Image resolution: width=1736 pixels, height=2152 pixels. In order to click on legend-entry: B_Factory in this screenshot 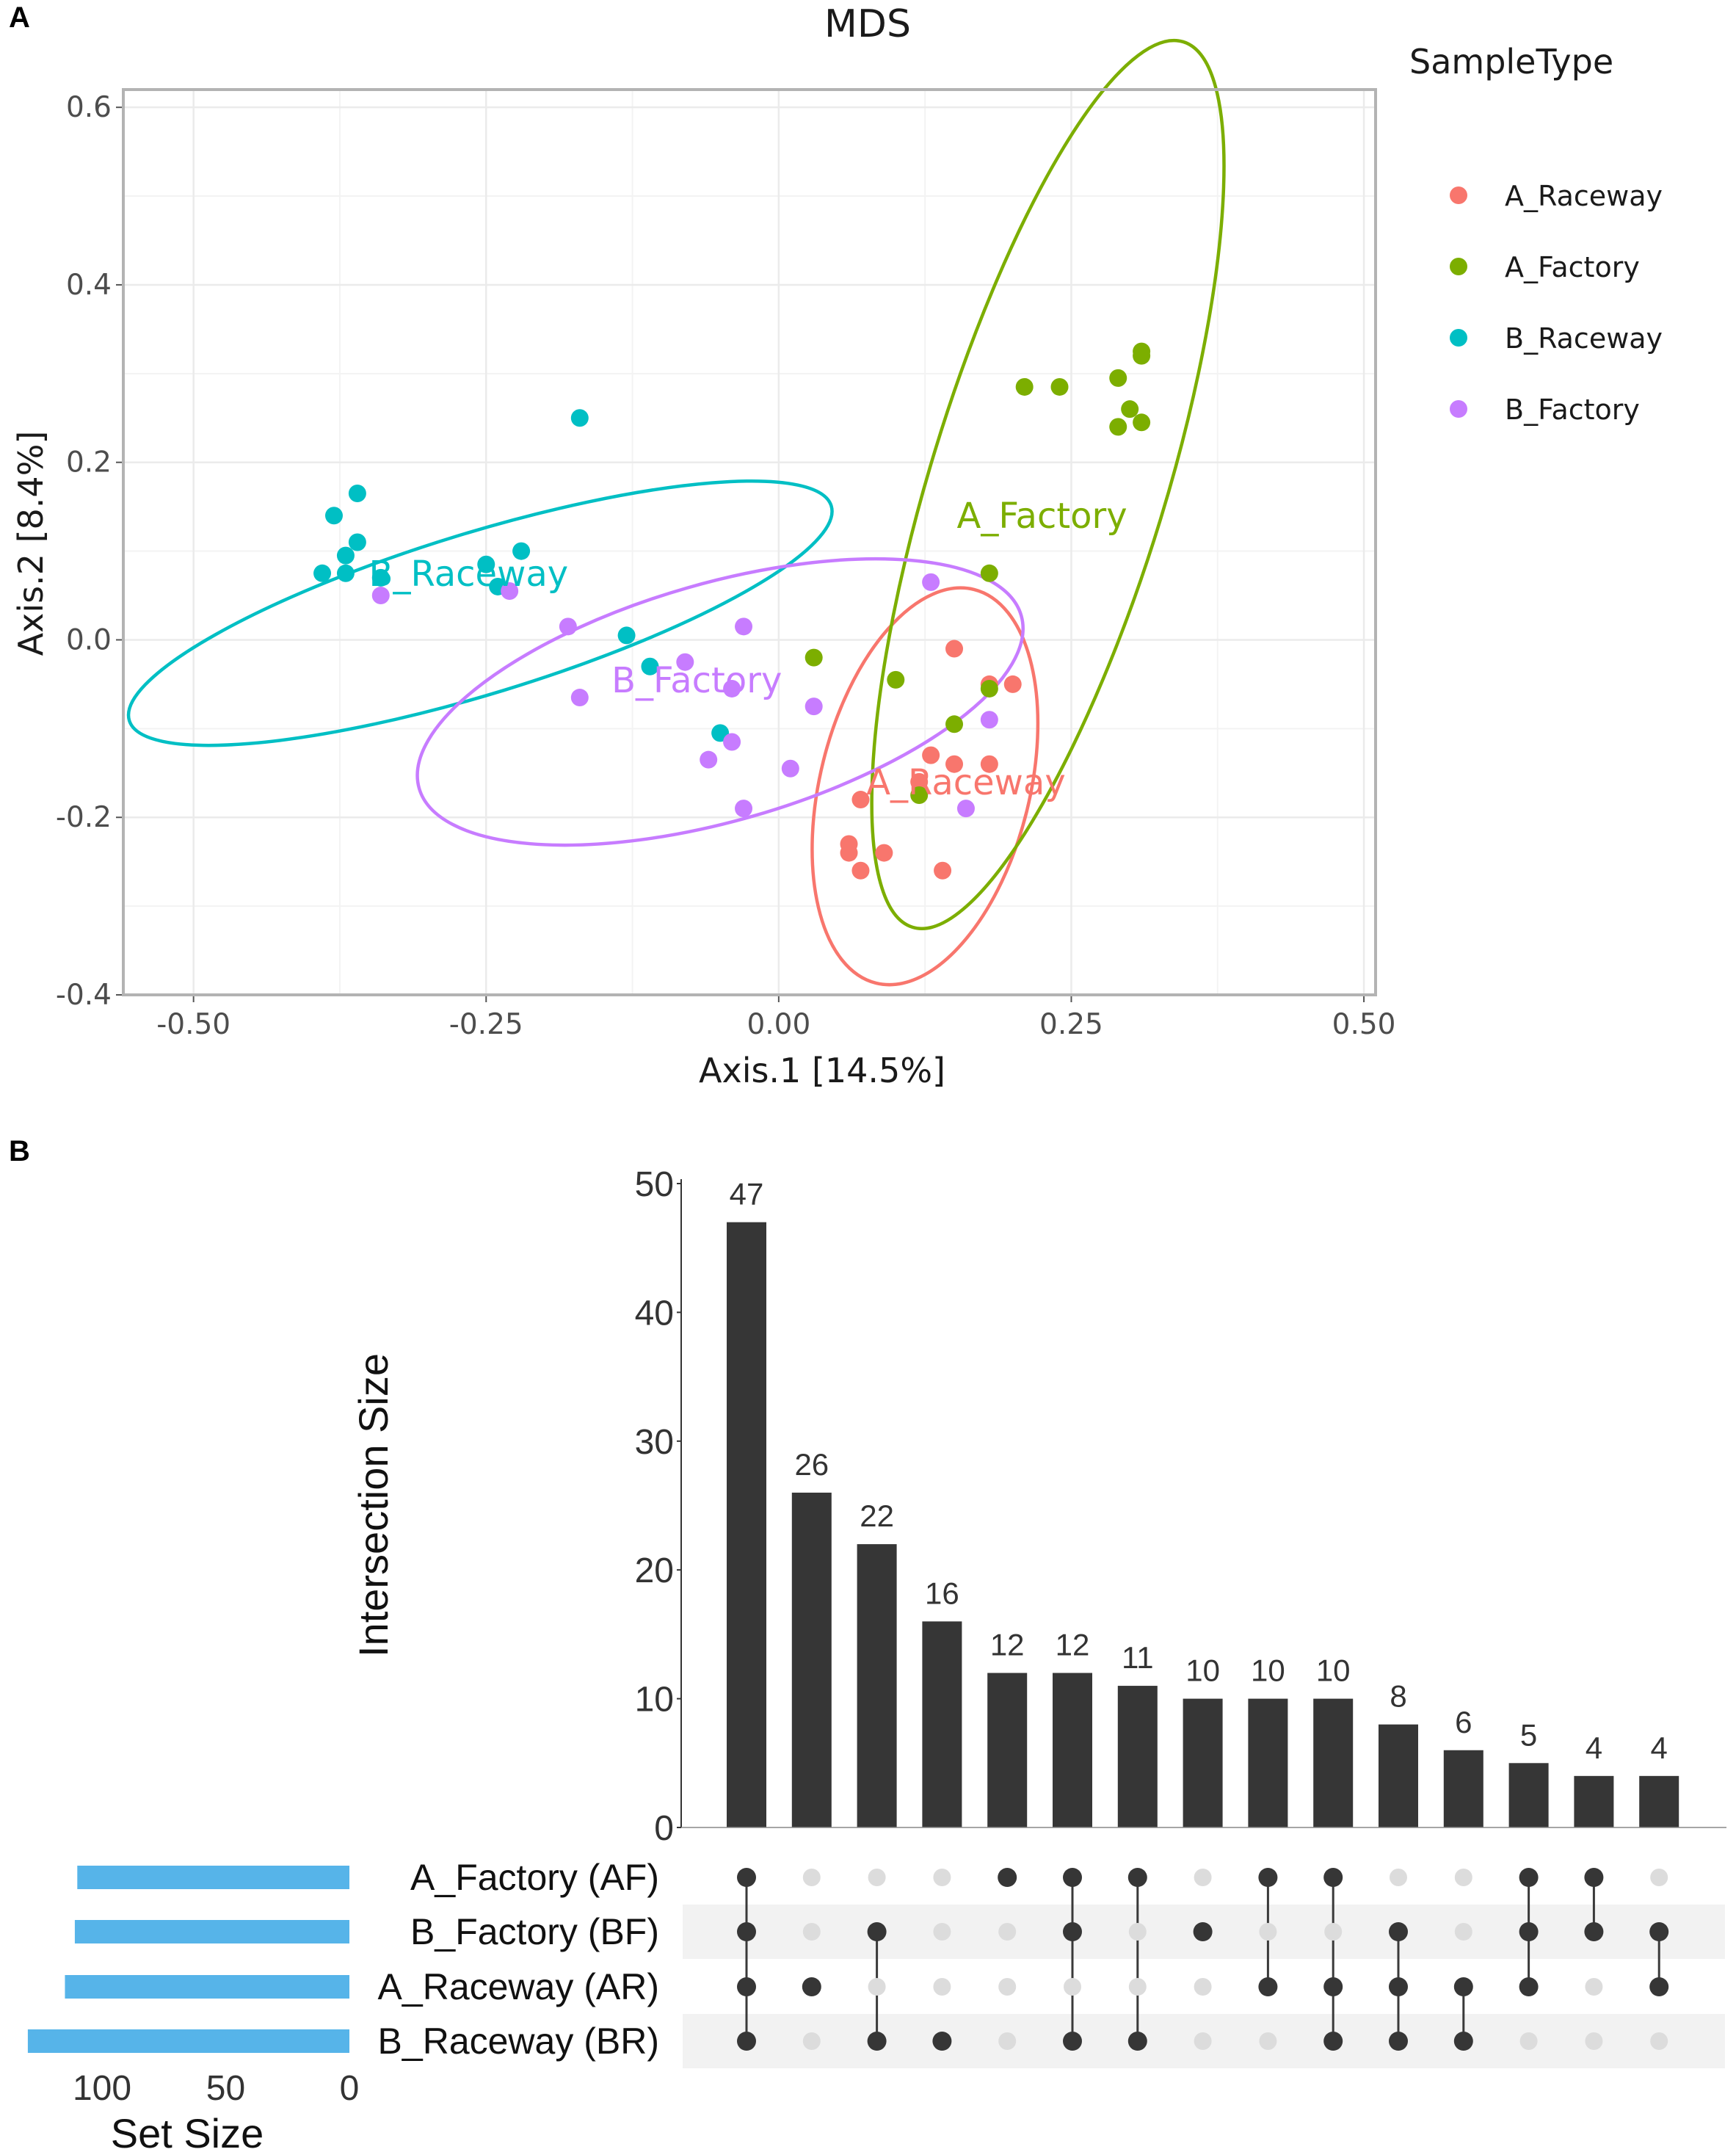, I will do `click(1572, 410)`.